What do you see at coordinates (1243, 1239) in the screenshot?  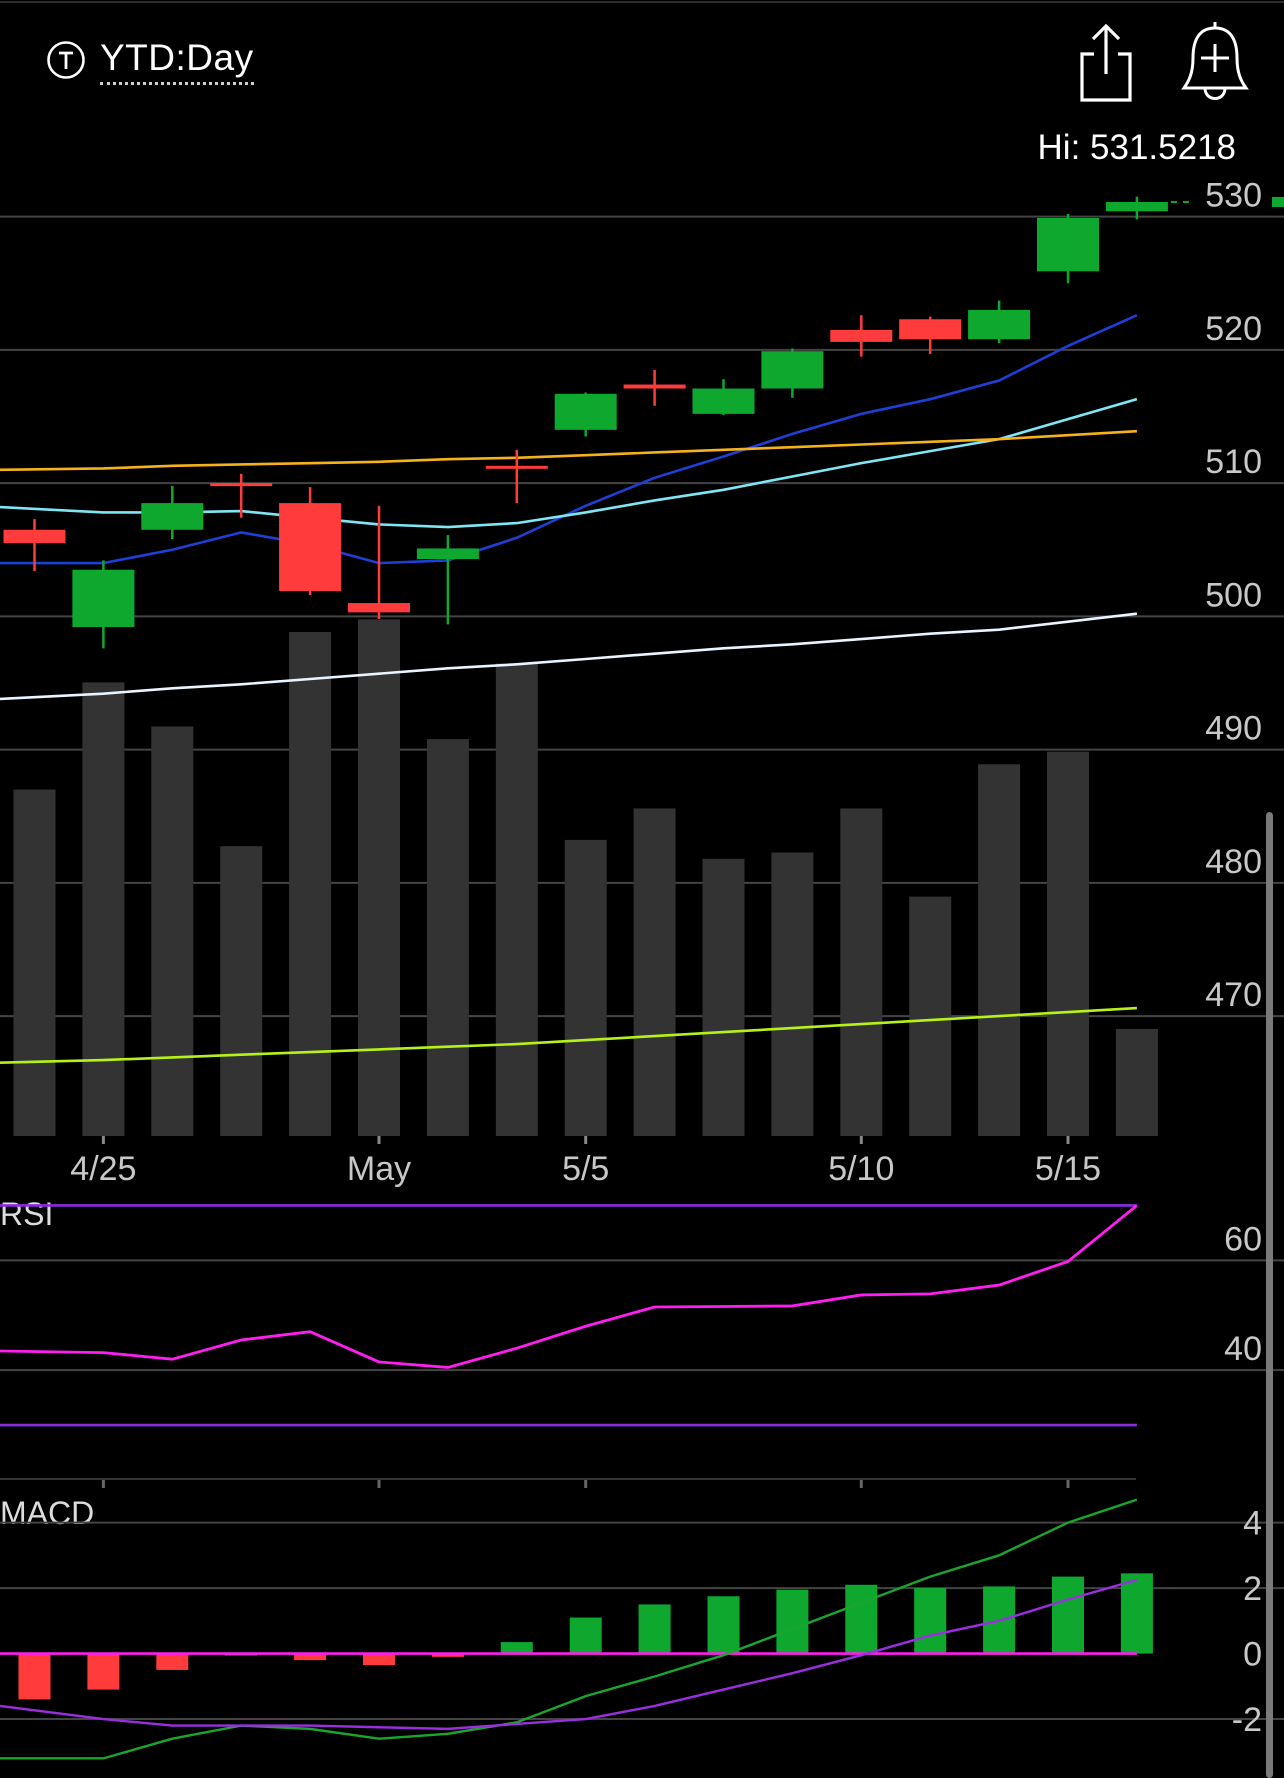 I see `rsi-axis-label: 60` at bounding box center [1243, 1239].